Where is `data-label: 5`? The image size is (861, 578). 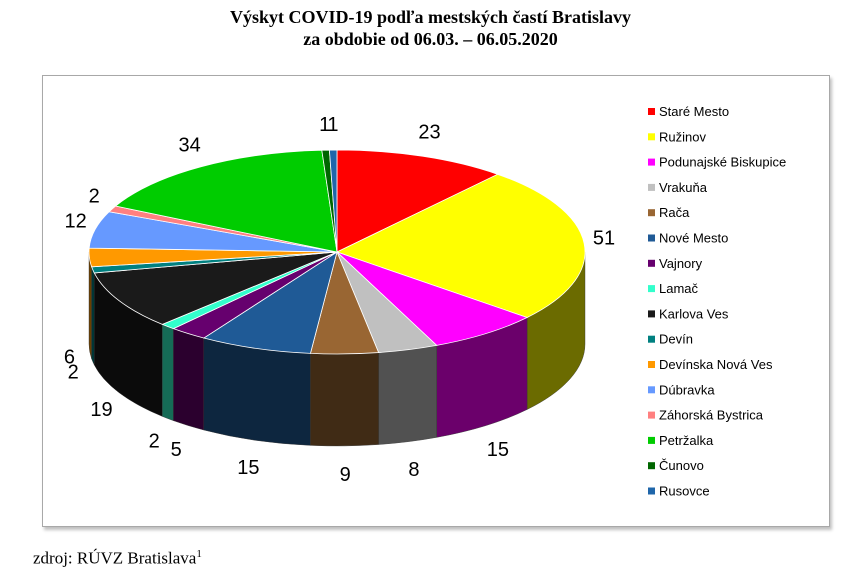 data-label: 5 is located at coordinates (176, 450).